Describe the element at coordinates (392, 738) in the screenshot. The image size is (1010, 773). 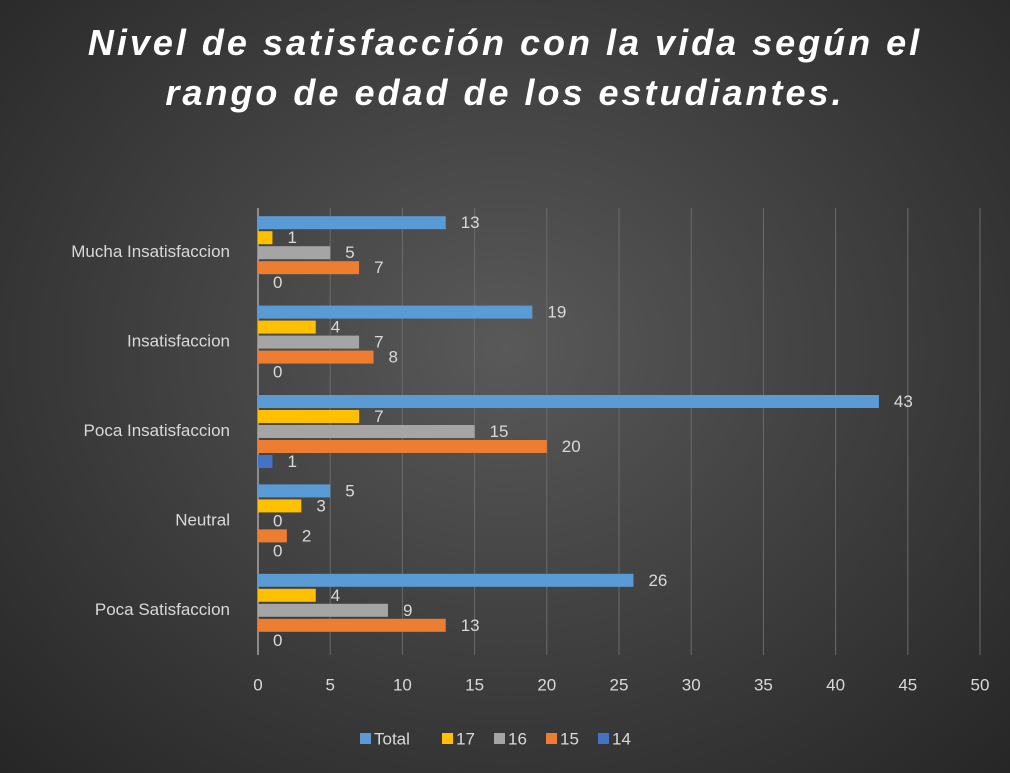
I see `legend-label: Total` at that location.